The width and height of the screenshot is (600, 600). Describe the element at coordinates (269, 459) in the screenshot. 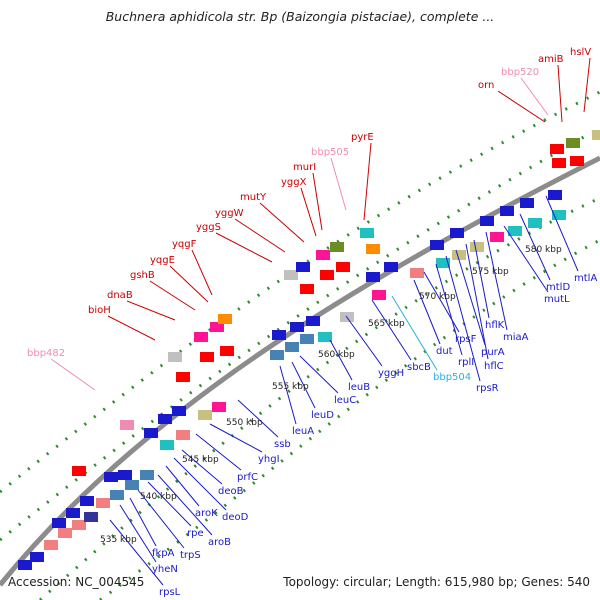

I see `gene-label-inner: yhgI` at that location.